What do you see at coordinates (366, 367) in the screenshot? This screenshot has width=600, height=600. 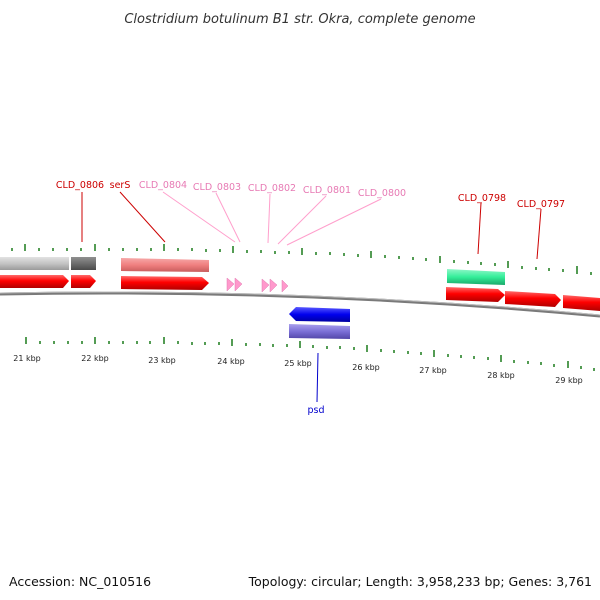 I see `scale-label: 26 kbp` at bounding box center [366, 367].